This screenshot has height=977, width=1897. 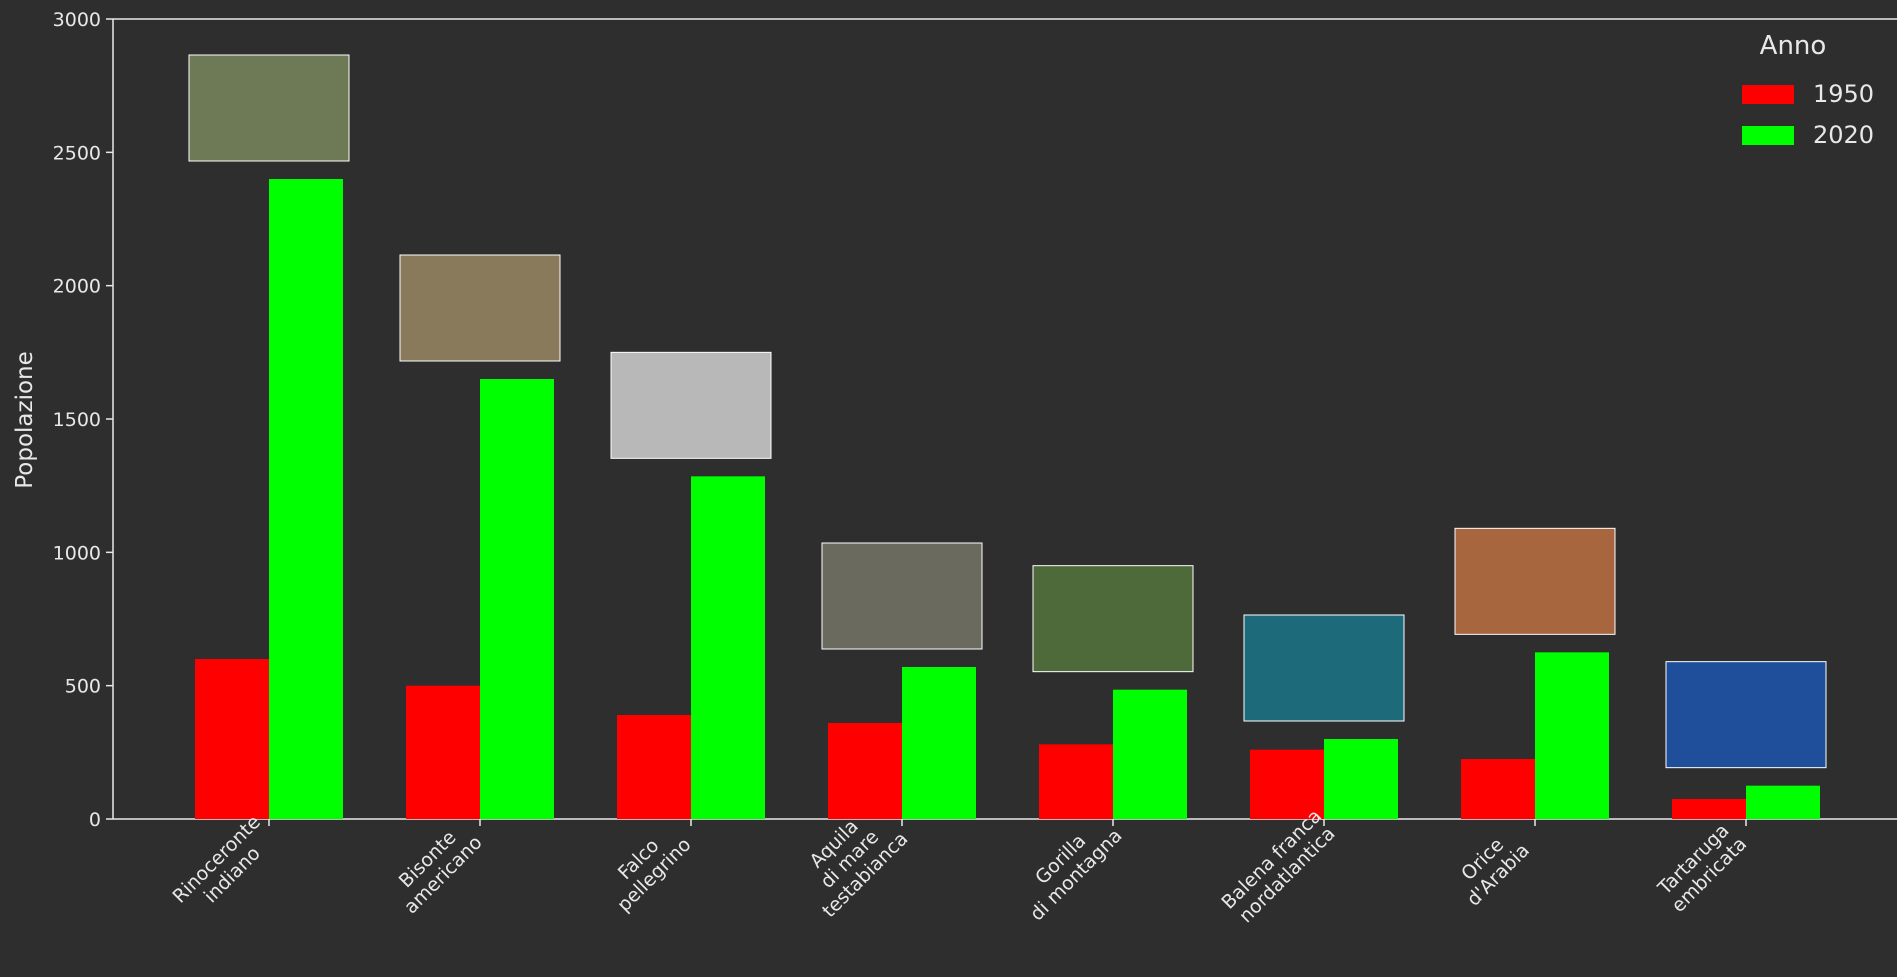 I want to click on y-tick-label: 500, so click(x=83, y=687).